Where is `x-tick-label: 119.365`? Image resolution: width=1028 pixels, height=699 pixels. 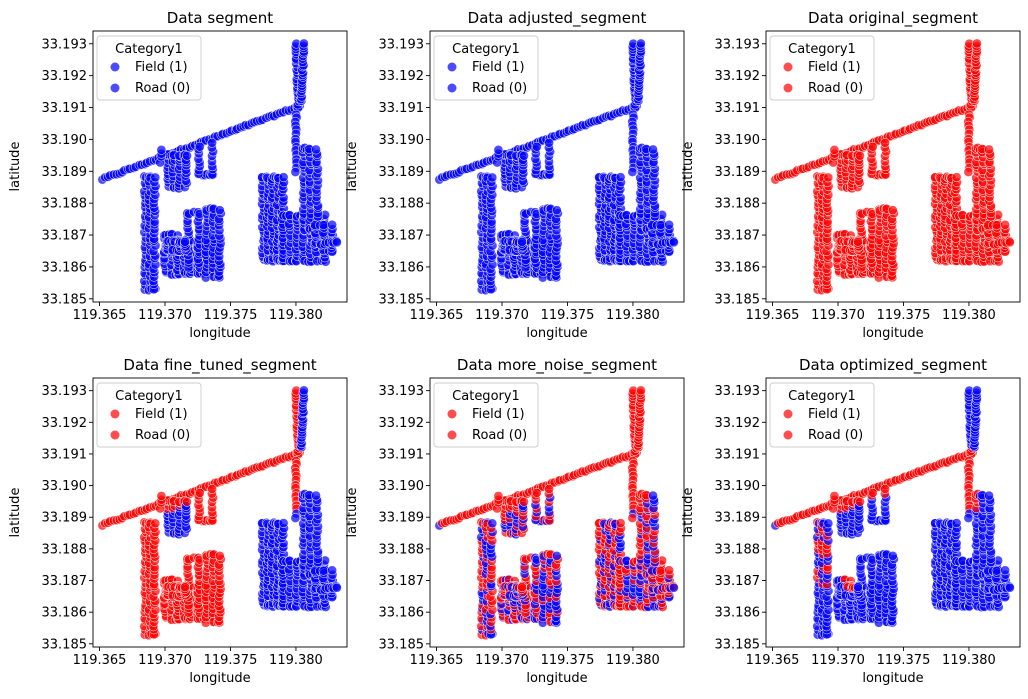
x-tick-label: 119.365 is located at coordinates (100, 315).